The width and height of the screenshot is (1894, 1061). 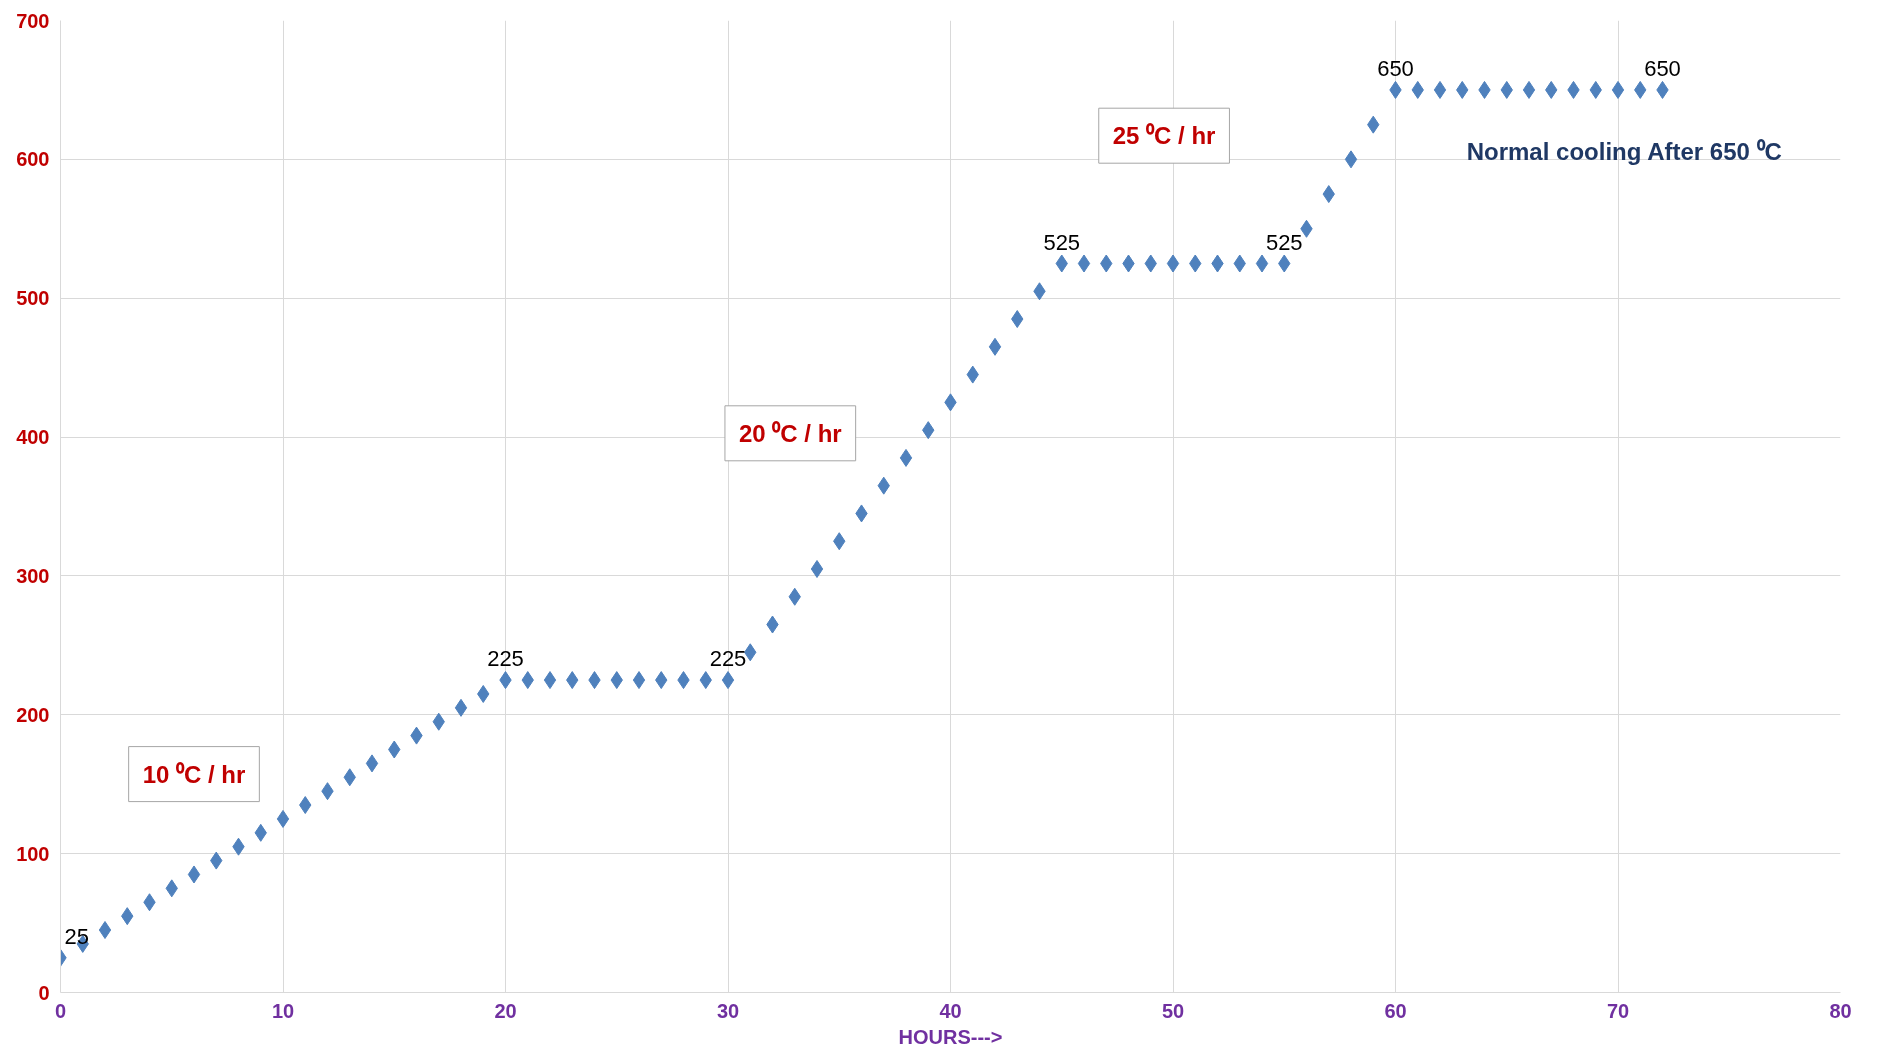 I want to click on x-tick-label: 40, so click(x=950, y=1010).